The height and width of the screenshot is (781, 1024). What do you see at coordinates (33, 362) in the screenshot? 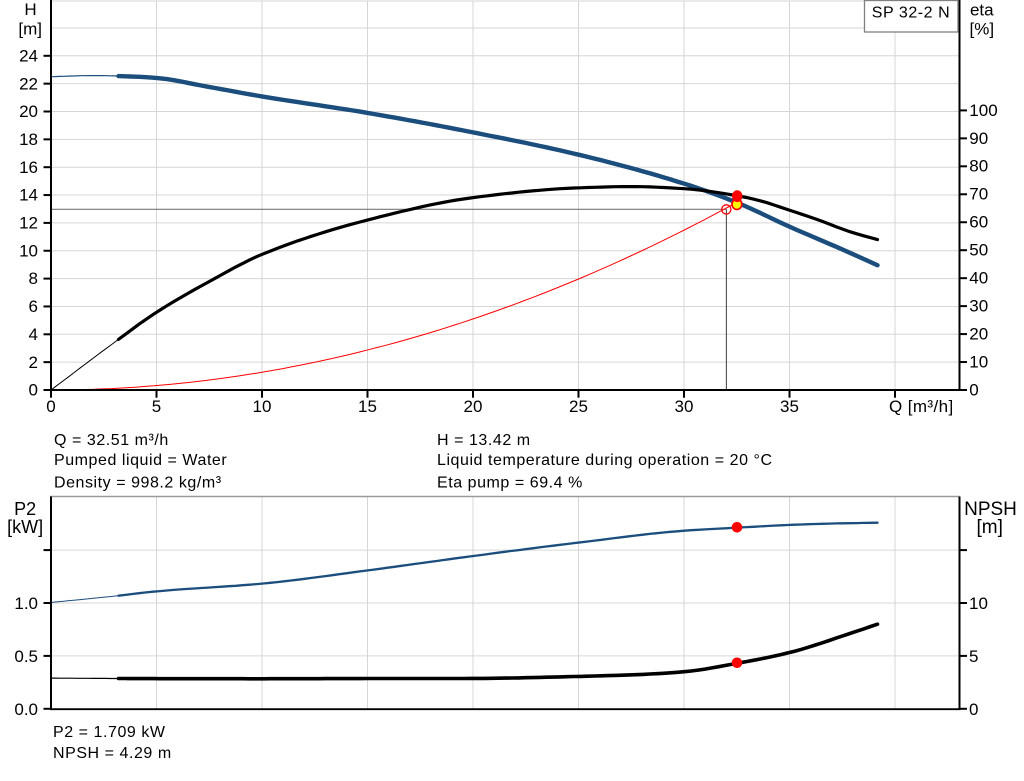
I see `svg-text: 2` at bounding box center [33, 362].